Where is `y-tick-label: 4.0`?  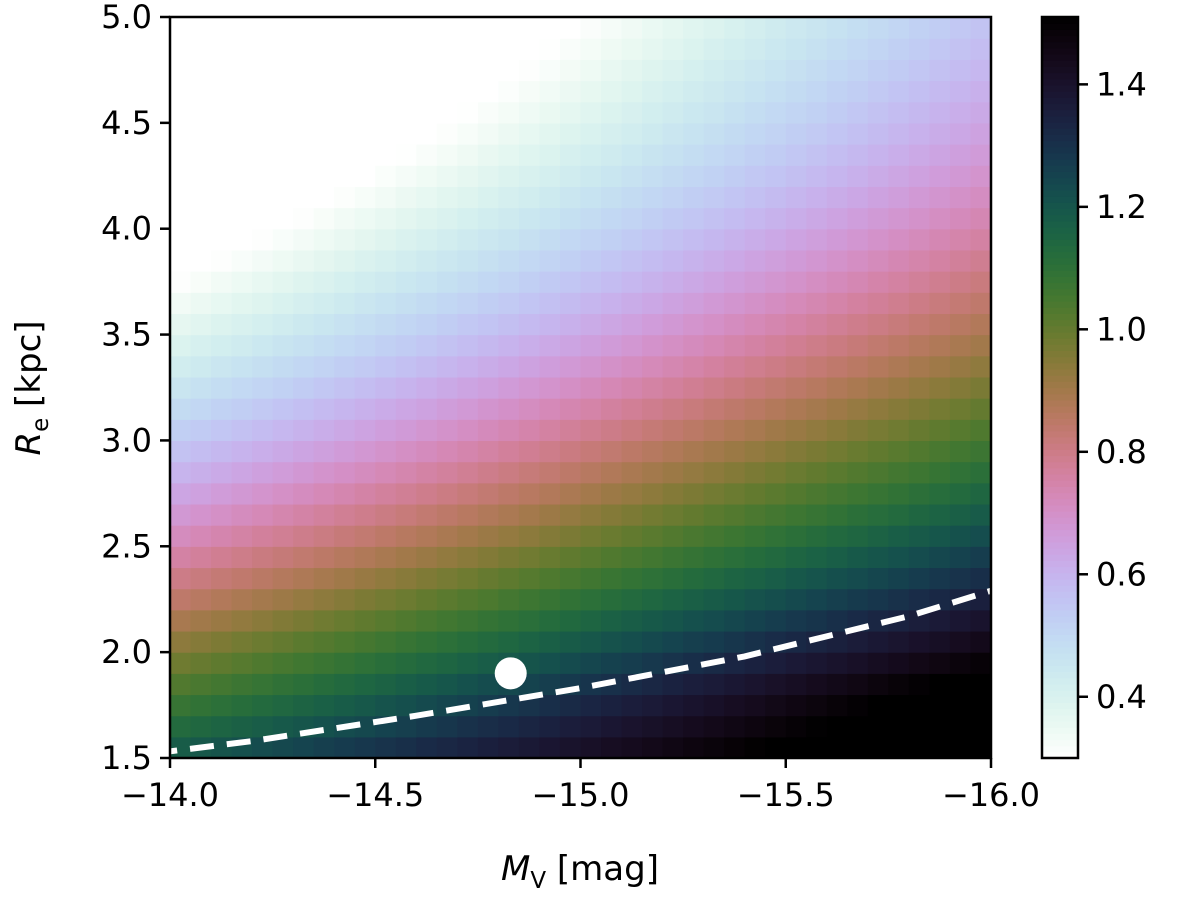 y-tick-label: 4.0 is located at coordinates (126, 229).